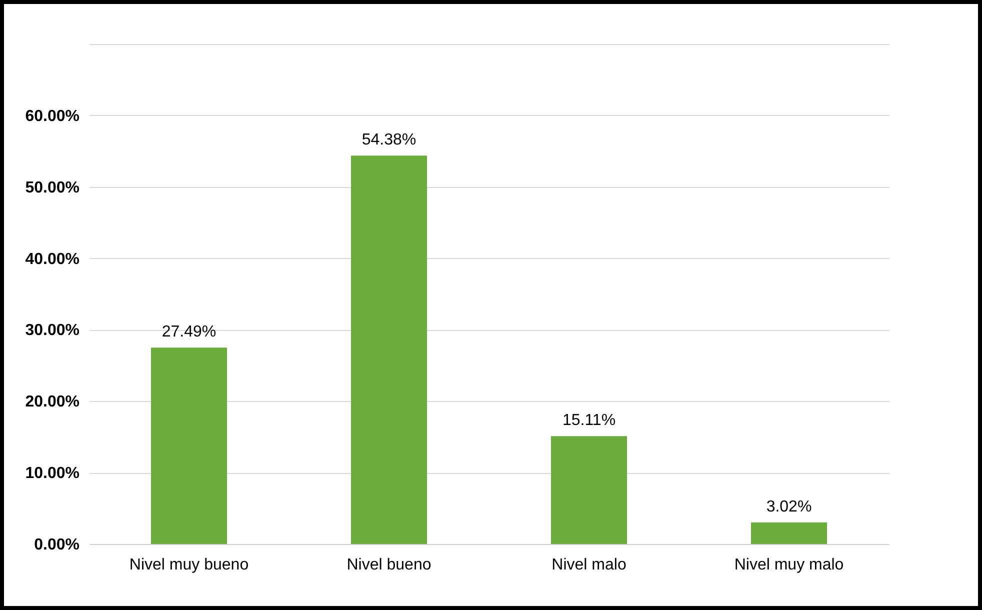  What do you see at coordinates (589, 421) in the screenshot?
I see `data-label: 15.11%` at bounding box center [589, 421].